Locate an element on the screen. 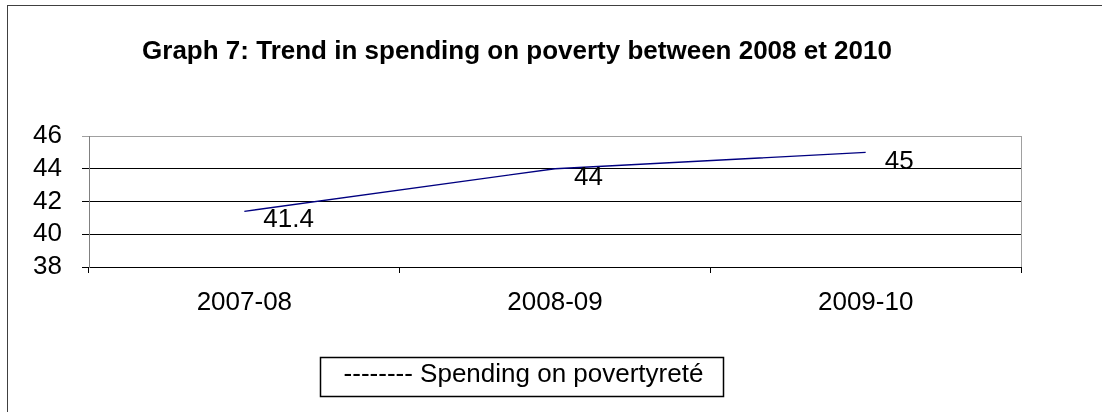 Image resolution: width=1102 pixels, height=412 pixels. x-tick-label: 2009-10 is located at coordinates (865, 300).